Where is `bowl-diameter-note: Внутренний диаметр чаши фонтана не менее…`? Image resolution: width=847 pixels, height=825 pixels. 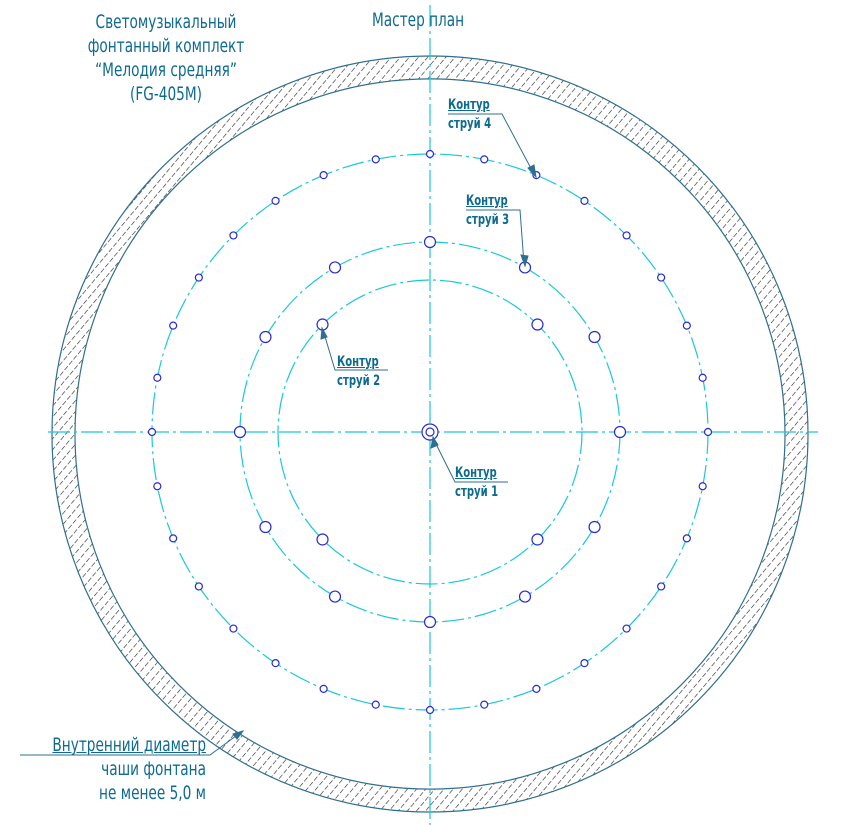
bowl-diameter-note: Внутренний диаметр чаши фонтана не менее… is located at coordinates (112, 769).